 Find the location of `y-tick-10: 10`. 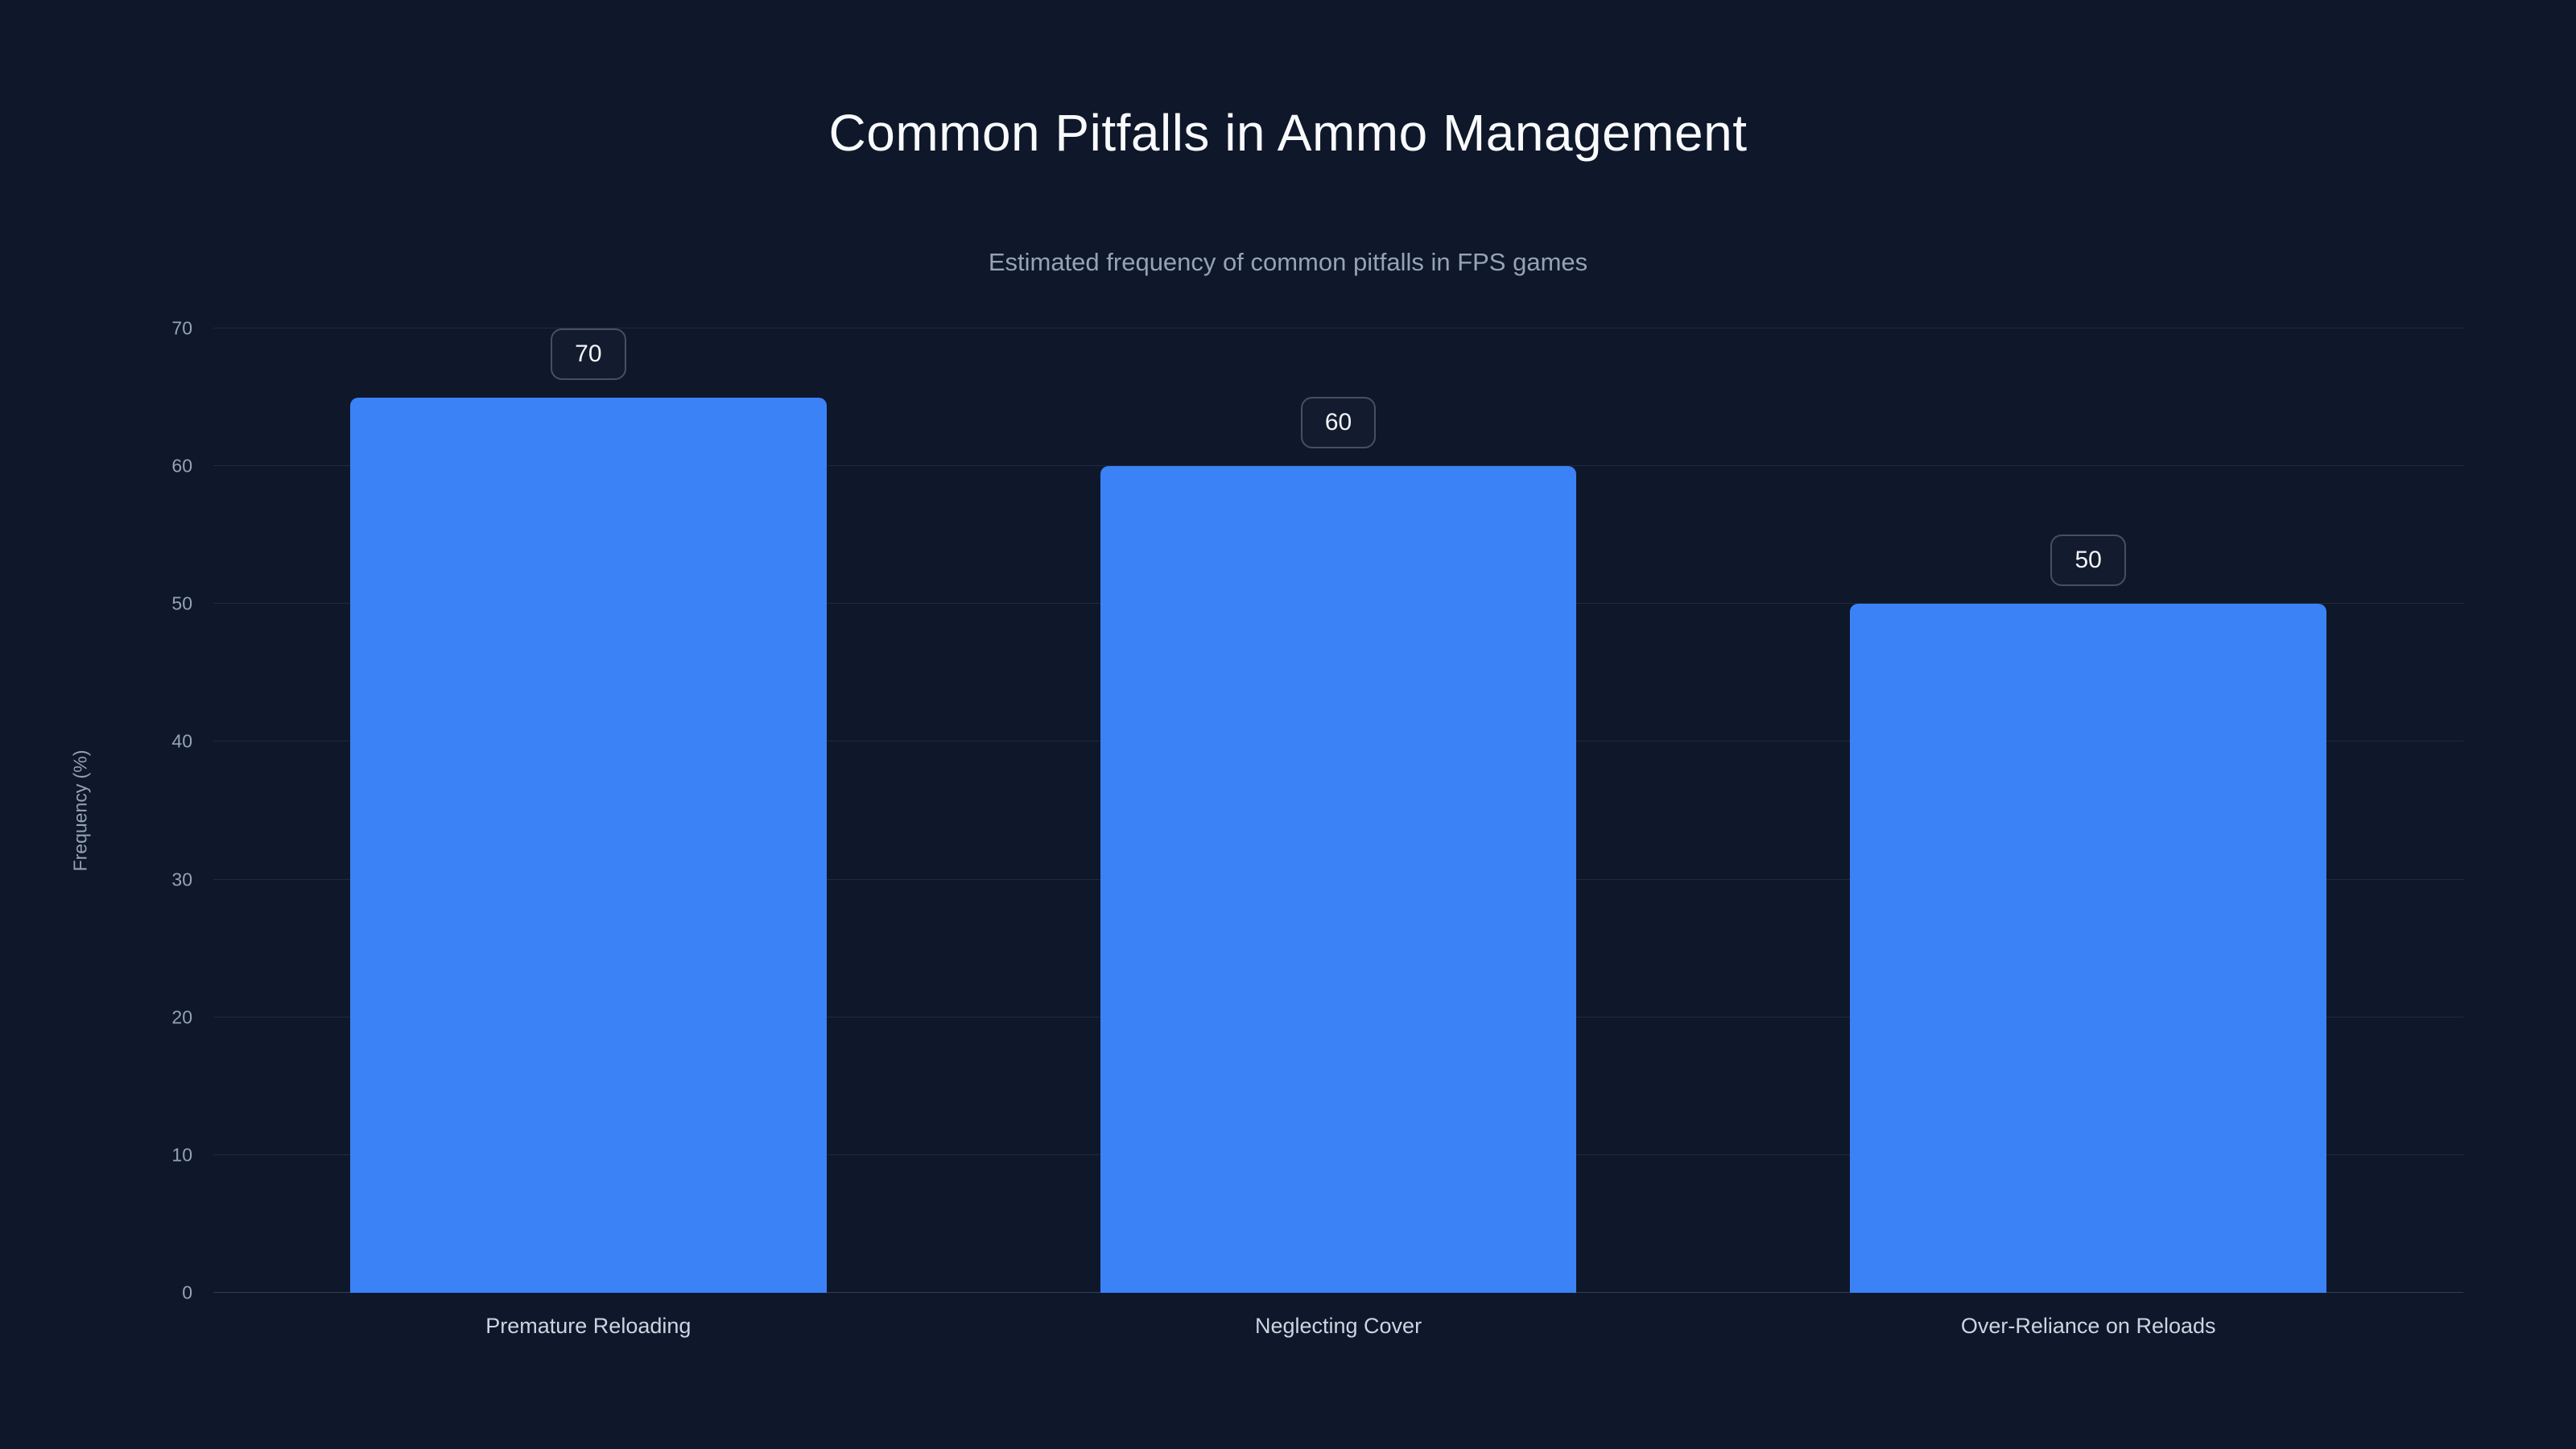

y-tick-10: 10 is located at coordinates (181, 1155).